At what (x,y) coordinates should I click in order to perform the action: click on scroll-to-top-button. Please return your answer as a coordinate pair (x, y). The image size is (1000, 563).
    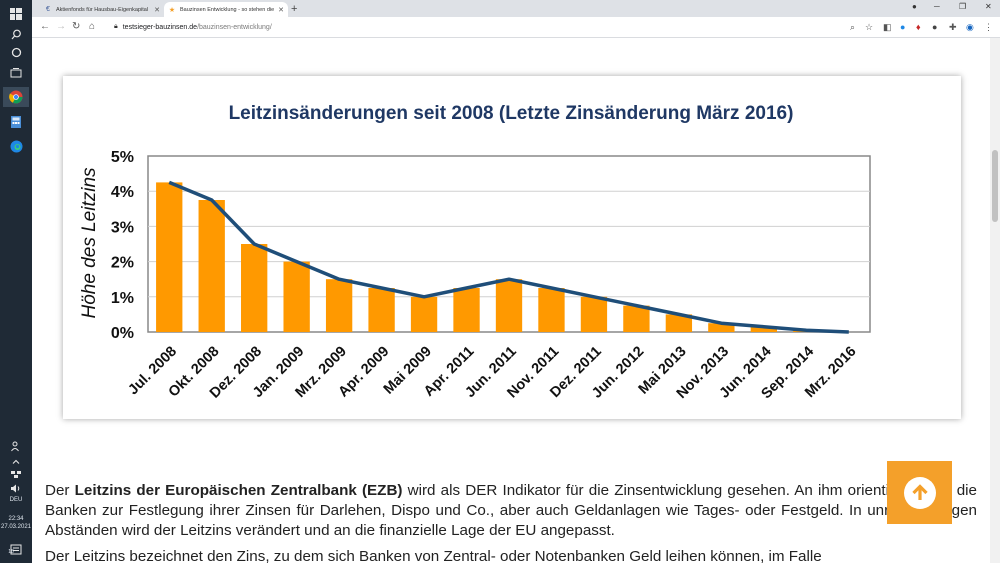
    Looking at the image, I should click on (919, 492).